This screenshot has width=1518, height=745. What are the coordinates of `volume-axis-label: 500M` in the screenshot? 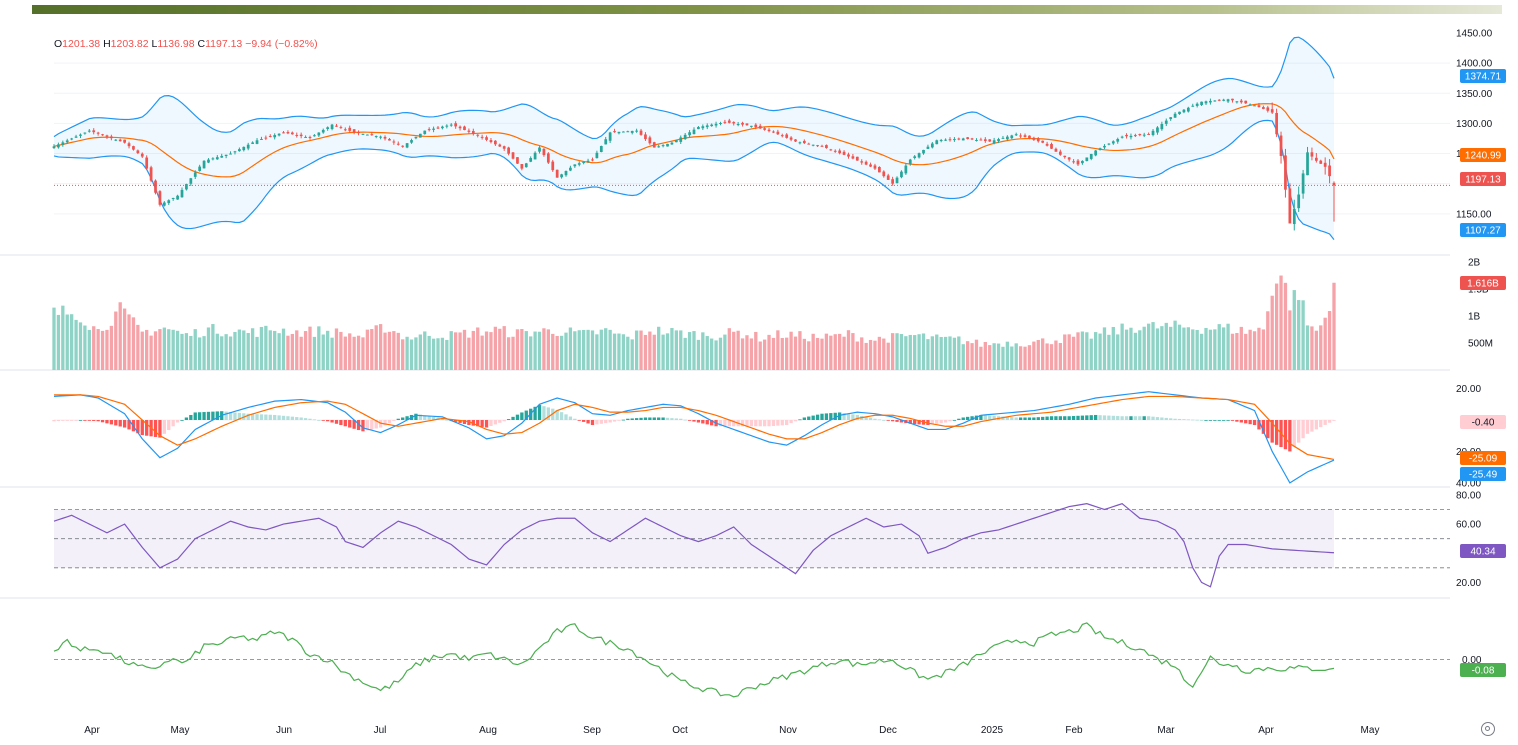 It's located at (1480, 344).